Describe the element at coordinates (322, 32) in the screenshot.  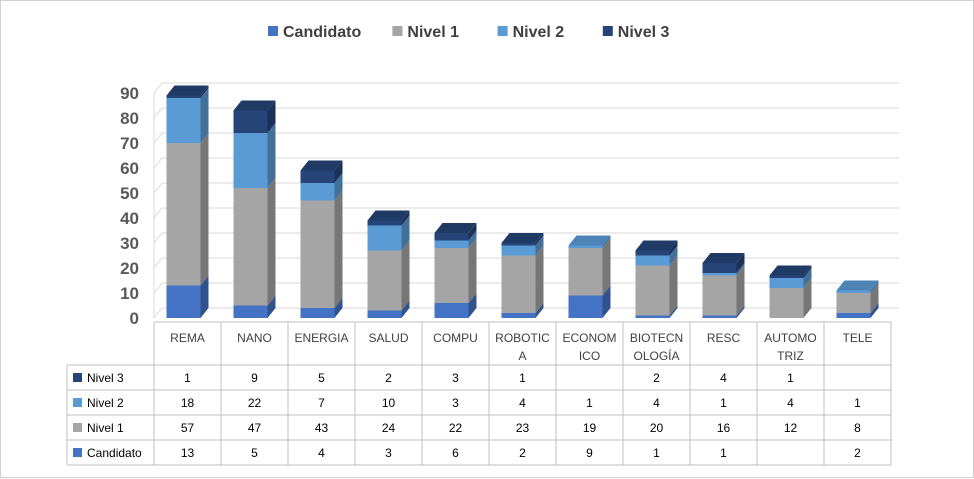
I see `legend-label-0: Candidato` at that location.